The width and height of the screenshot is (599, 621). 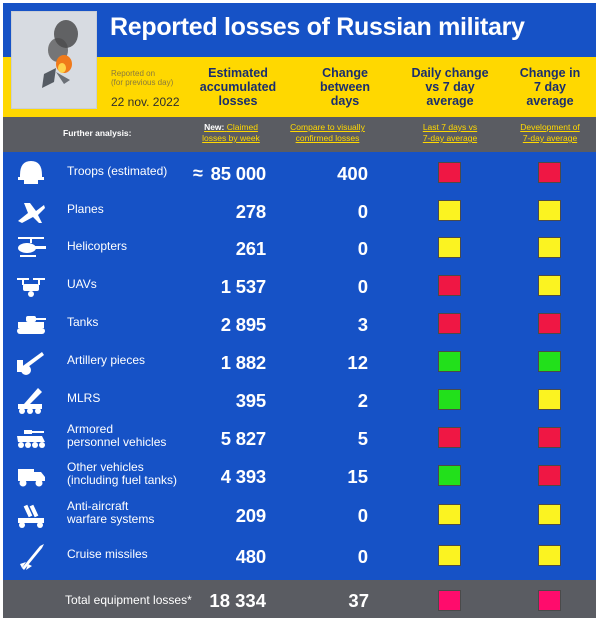 What do you see at coordinates (31, 514) in the screenshot?
I see `anti-aircraft-icon` at bounding box center [31, 514].